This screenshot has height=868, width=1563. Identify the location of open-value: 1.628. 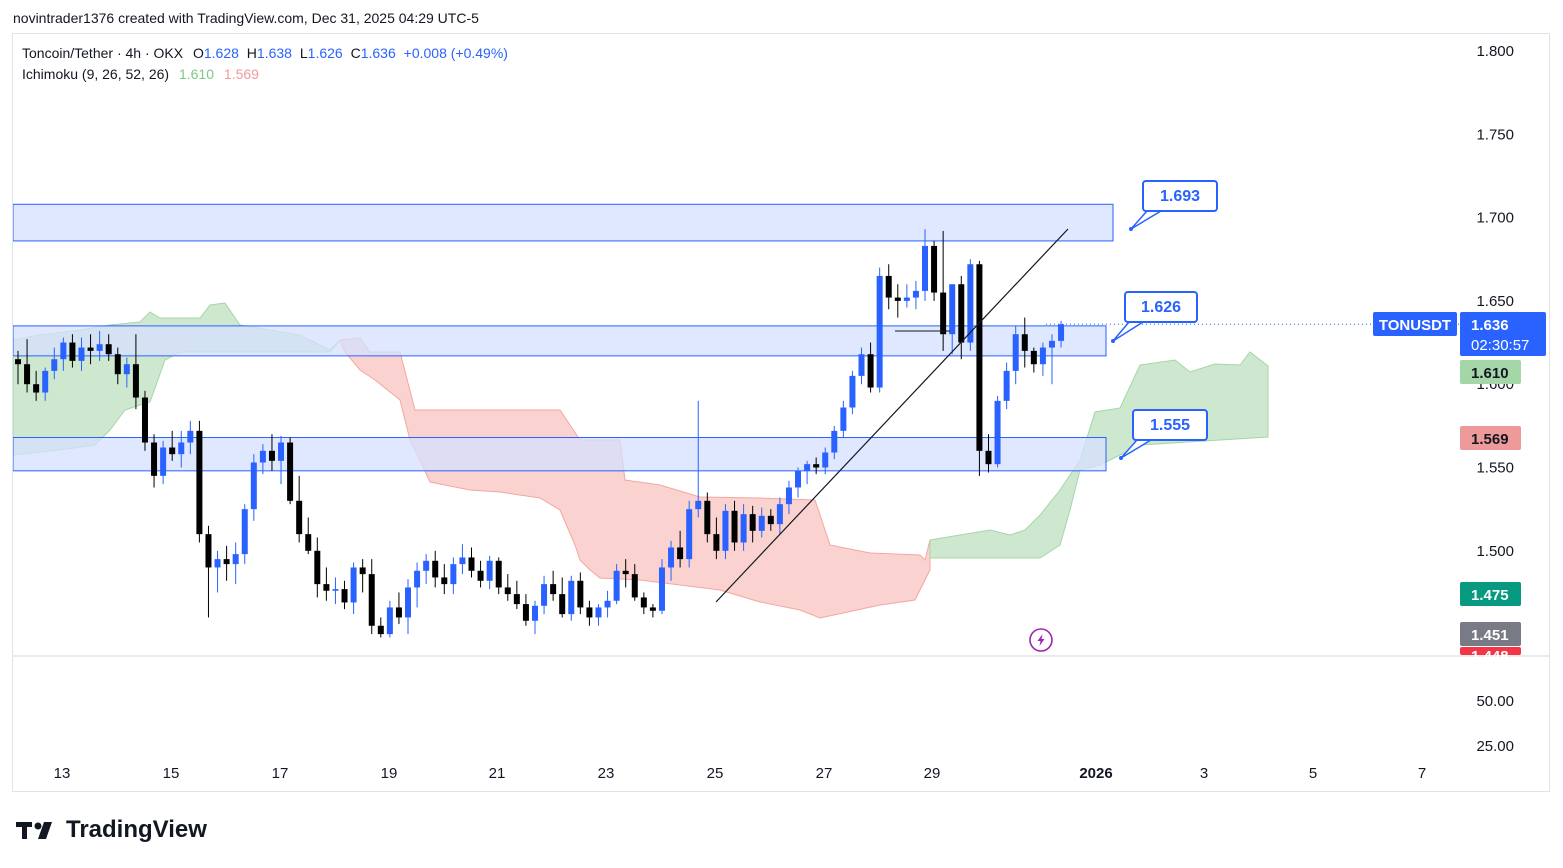
(221, 53).